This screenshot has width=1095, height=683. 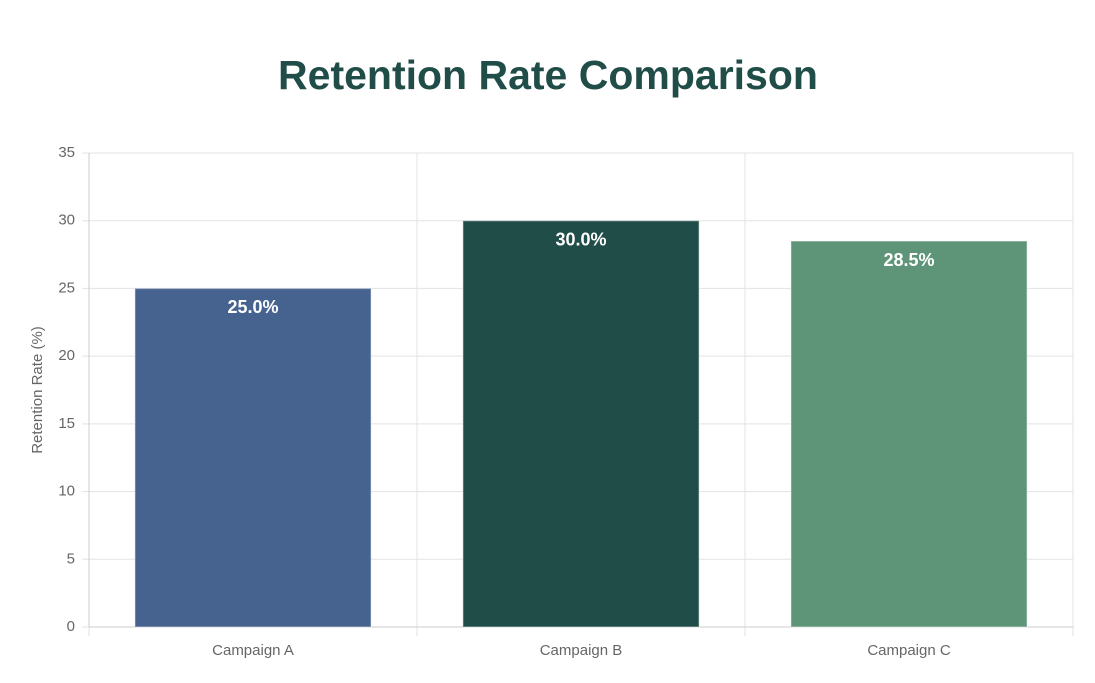 I want to click on y-axis-label: Retention Rate (%), so click(x=37, y=390).